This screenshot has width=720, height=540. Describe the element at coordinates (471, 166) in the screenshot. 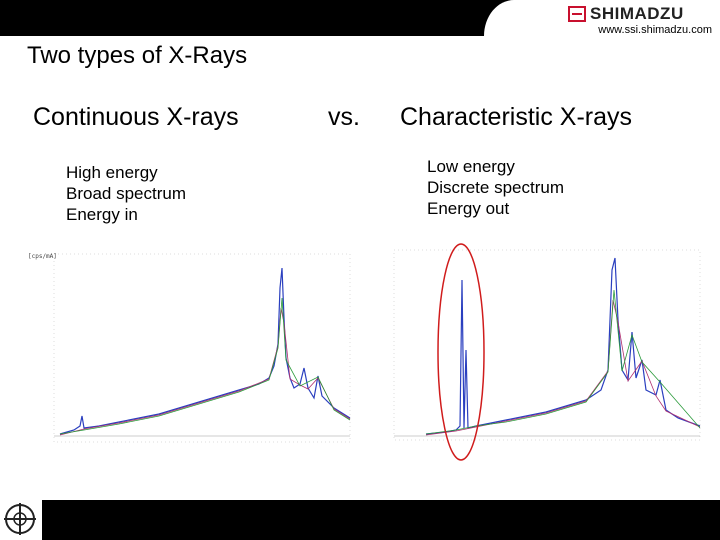

I see `right-bullet-1: Low energy` at that location.